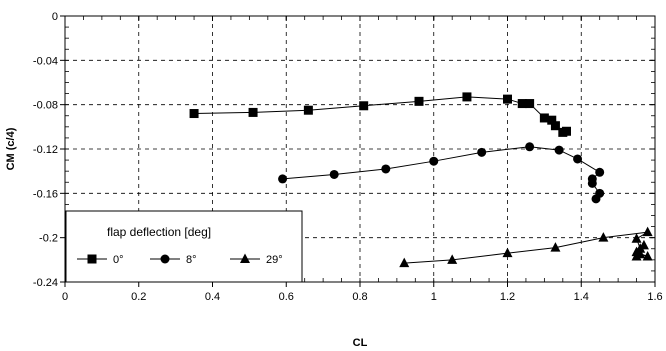 The width and height of the screenshot is (666, 351). Describe the element at coordinates (434, 297) in the screenshot. I see `x-tick-label: 1` at that location.